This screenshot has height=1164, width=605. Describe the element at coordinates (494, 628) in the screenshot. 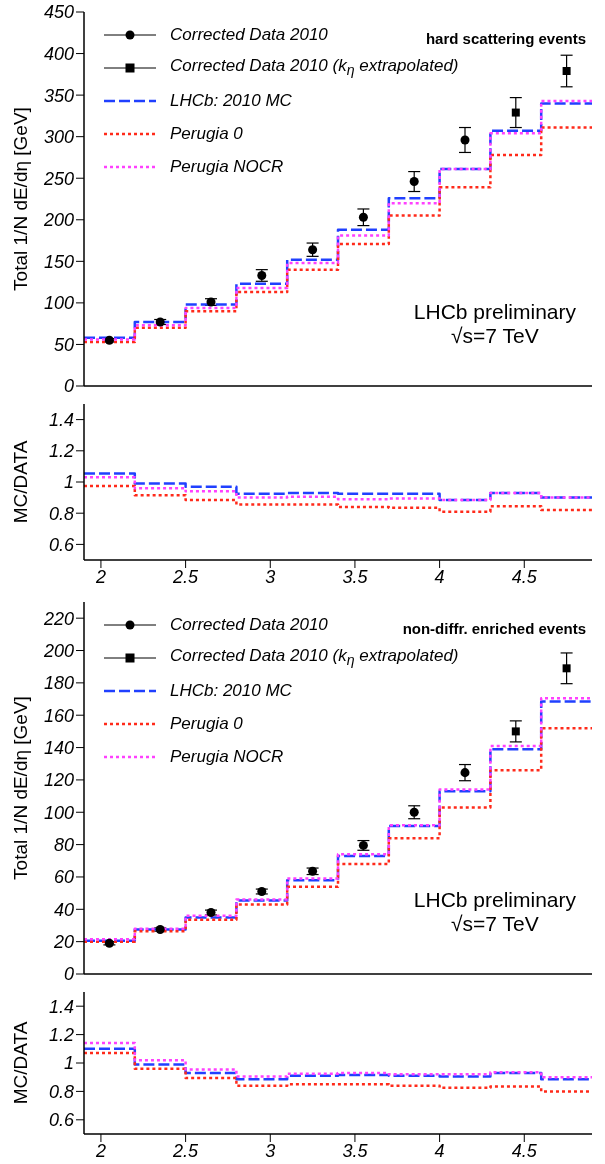

I see `annotation: non-diffr. enriched events` at that location.